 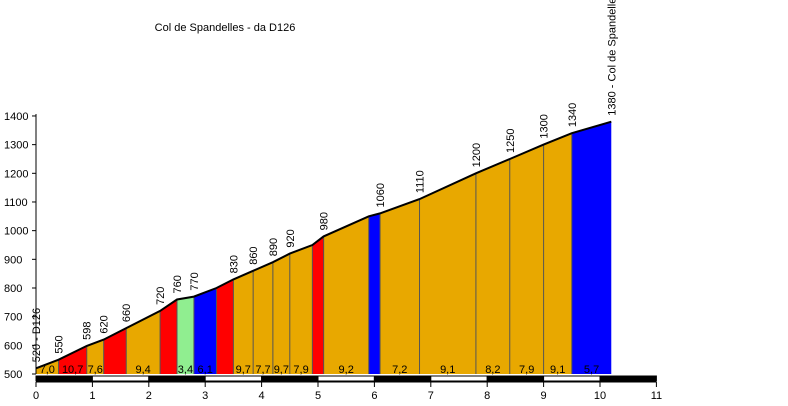 I want to click on grade-label-15: 9,2, so click(x=346, y=370).